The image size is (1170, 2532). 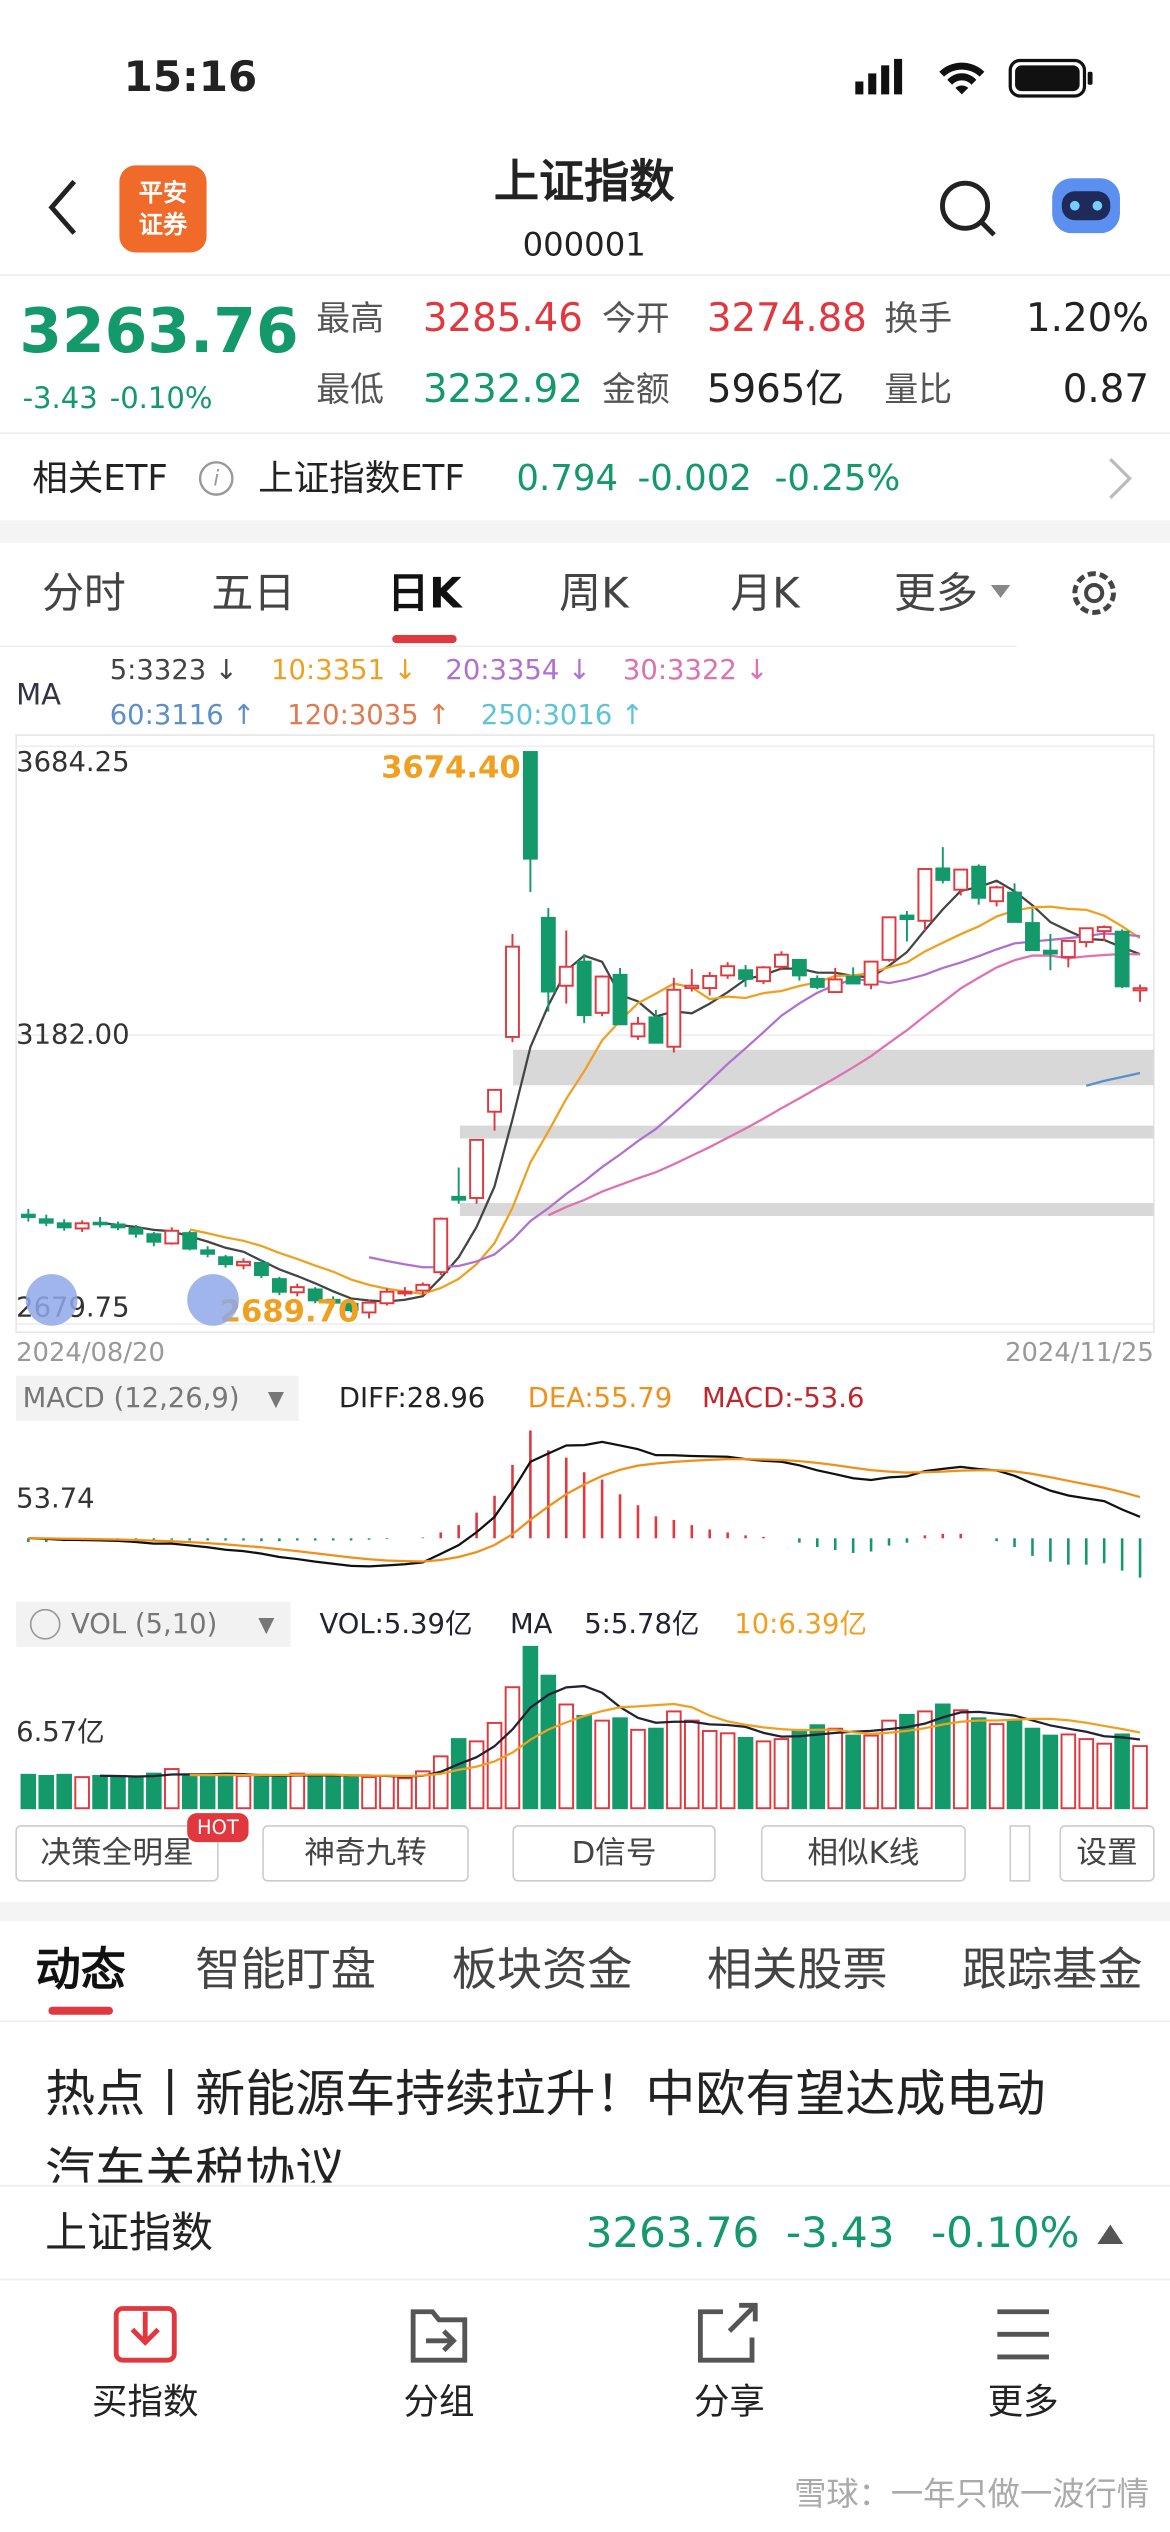 I want to click on ma-legend-item: 10:3351 ↓, so click(x=344, y=670).